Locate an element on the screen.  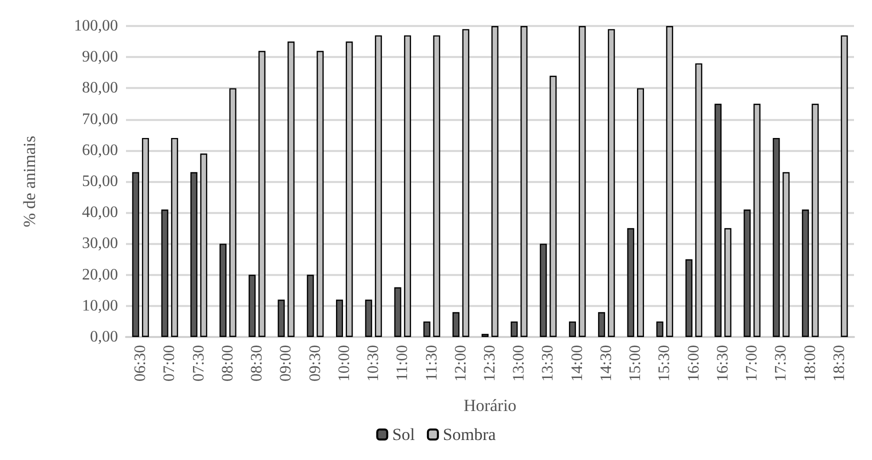
x-tick-label: 14:30 is located at coordinates (606, 363).